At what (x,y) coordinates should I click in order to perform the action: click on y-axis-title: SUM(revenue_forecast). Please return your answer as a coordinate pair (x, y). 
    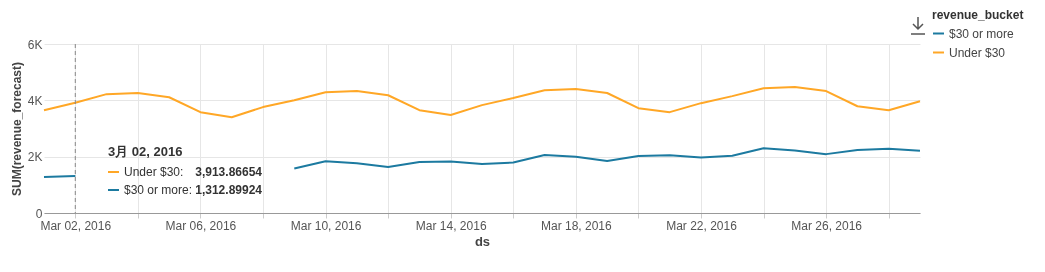
    Looking at the image, I should click on (16, 129).